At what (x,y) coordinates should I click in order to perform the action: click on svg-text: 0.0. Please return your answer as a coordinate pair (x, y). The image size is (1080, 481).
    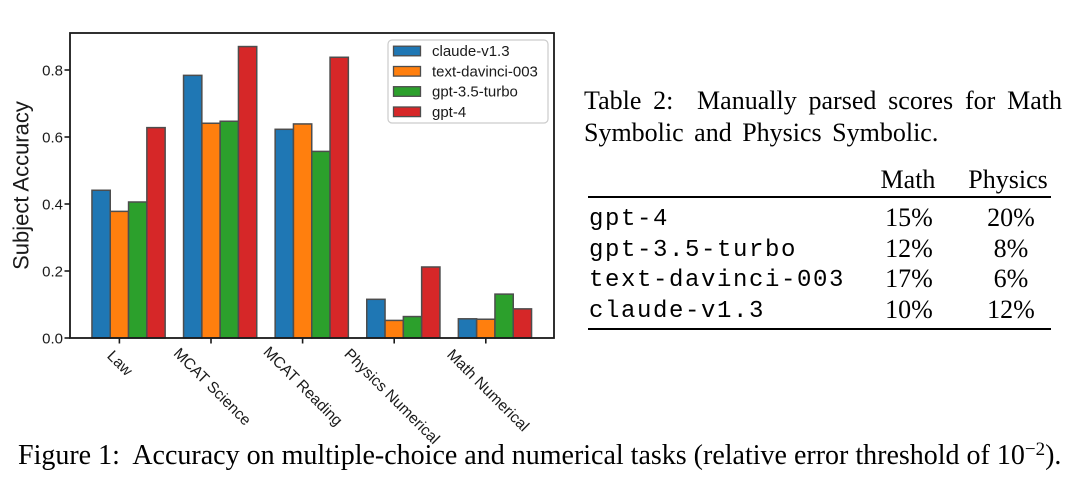
    Looking at the image, I should click on (52, 338).